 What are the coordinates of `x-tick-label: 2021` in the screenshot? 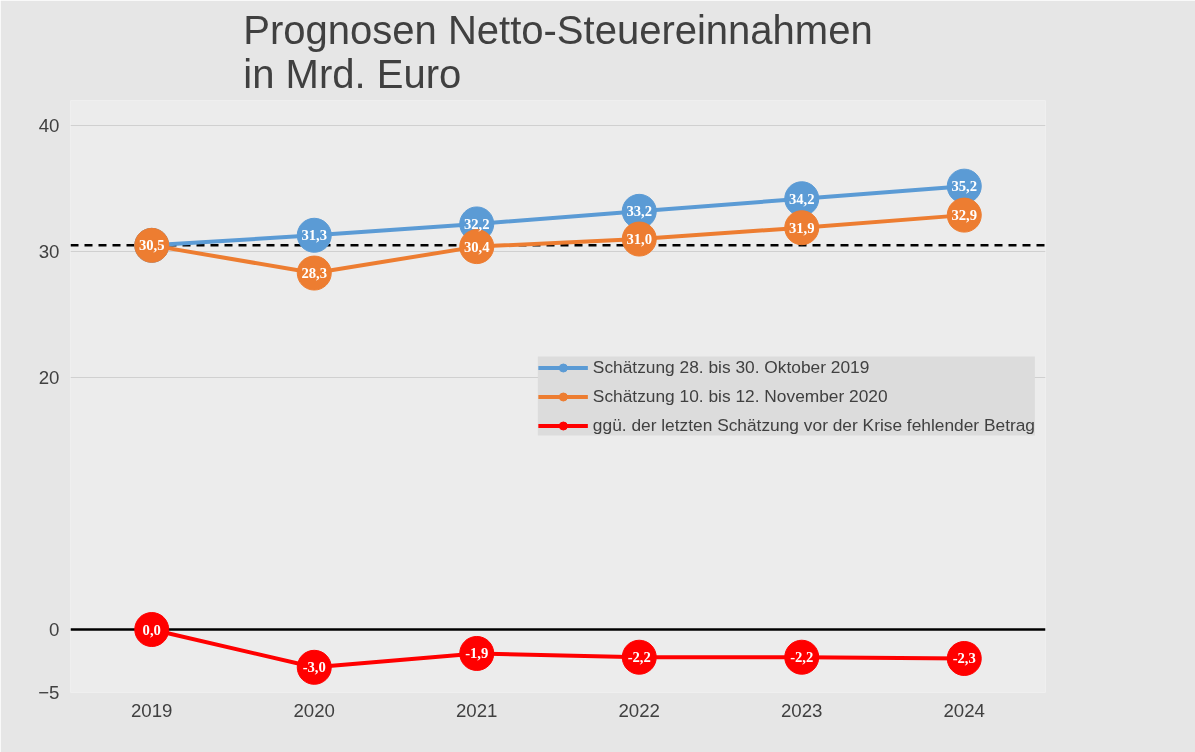 It's located at (477, 710).